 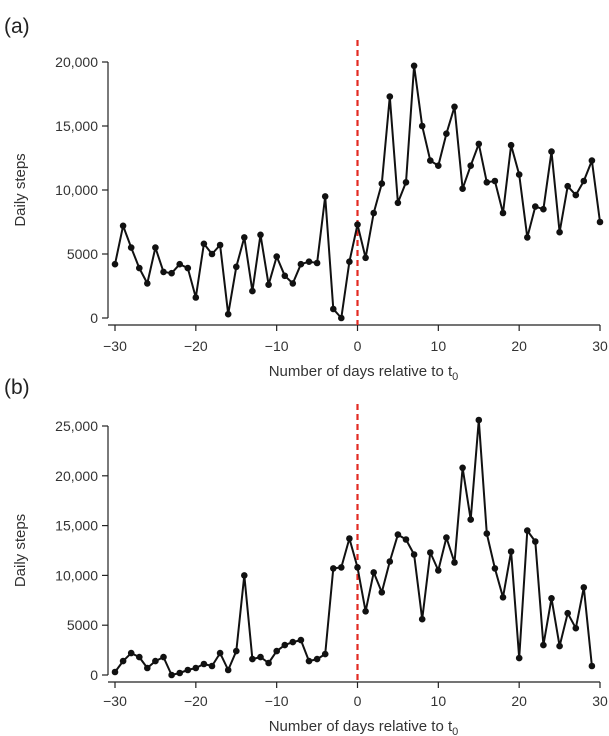 What do you see at coordinates (82, 254) in the screenshot?
I see `y-tick-label: 5000` at bounding box center [82, 254].